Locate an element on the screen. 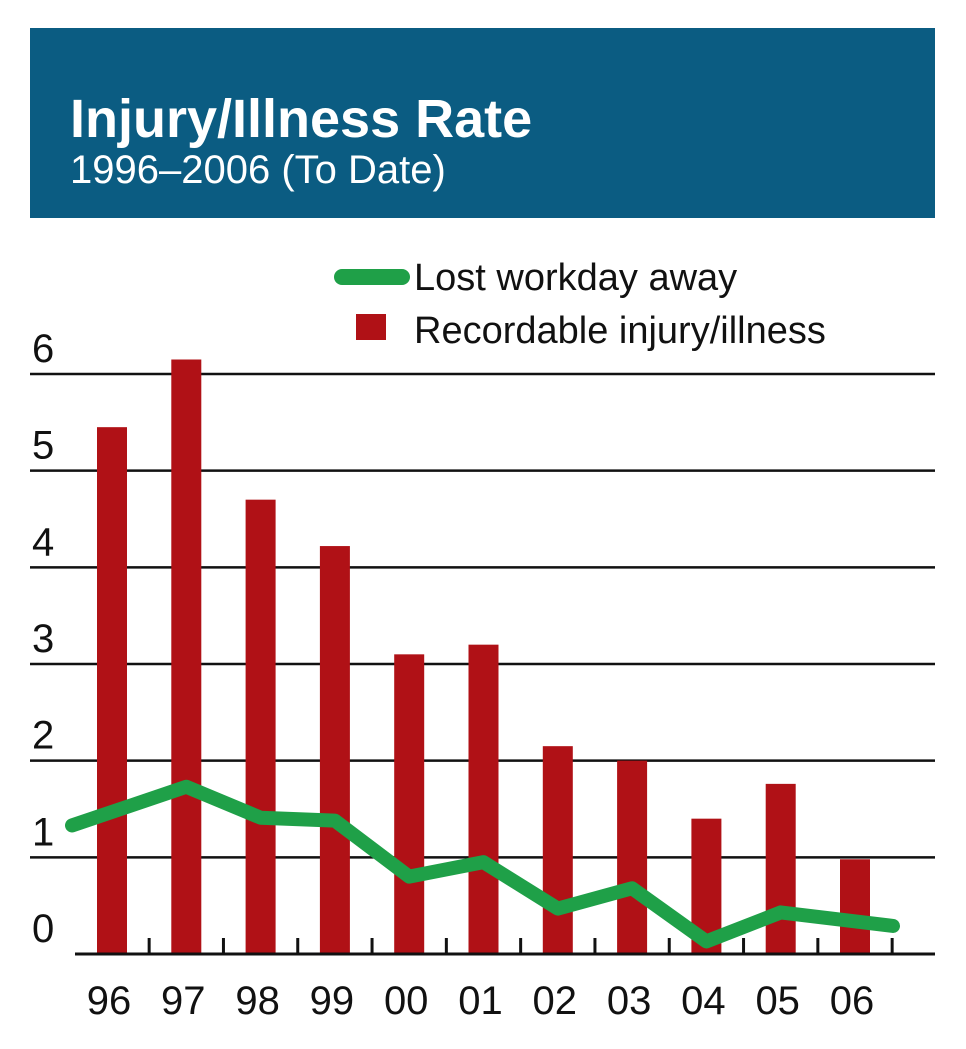  x-tick-label: 01 is located at coordinates (480, 1001).